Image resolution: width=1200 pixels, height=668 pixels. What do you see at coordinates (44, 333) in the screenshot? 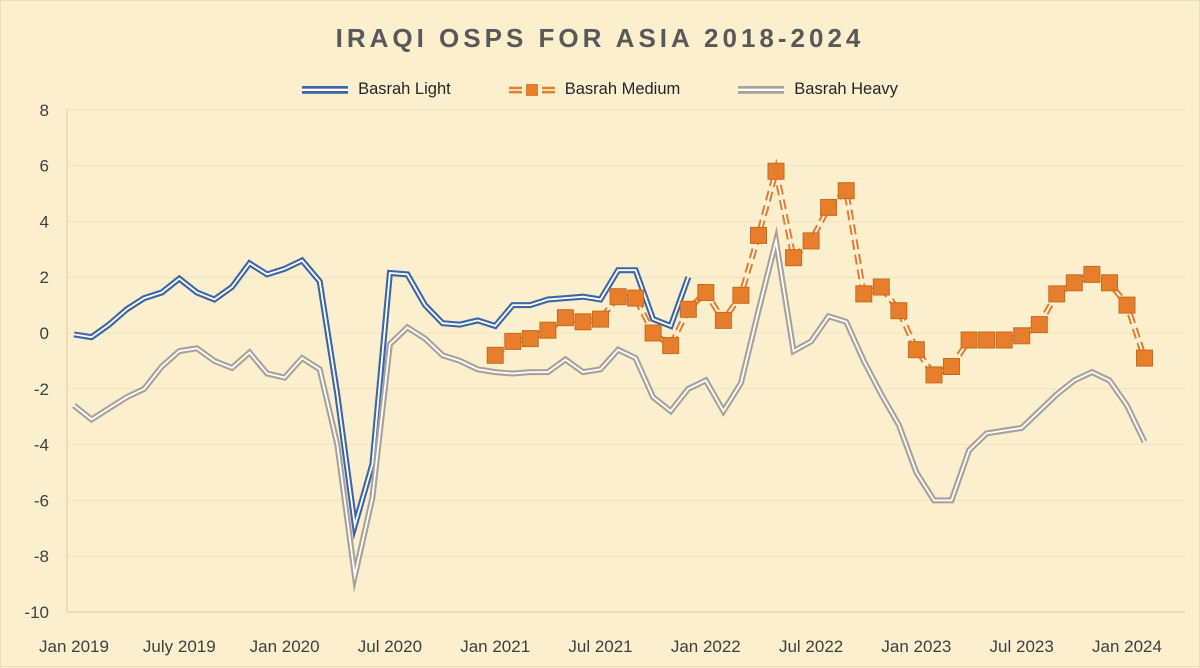
I see `y-tick-label: 0` at bounding box center [44, 333].